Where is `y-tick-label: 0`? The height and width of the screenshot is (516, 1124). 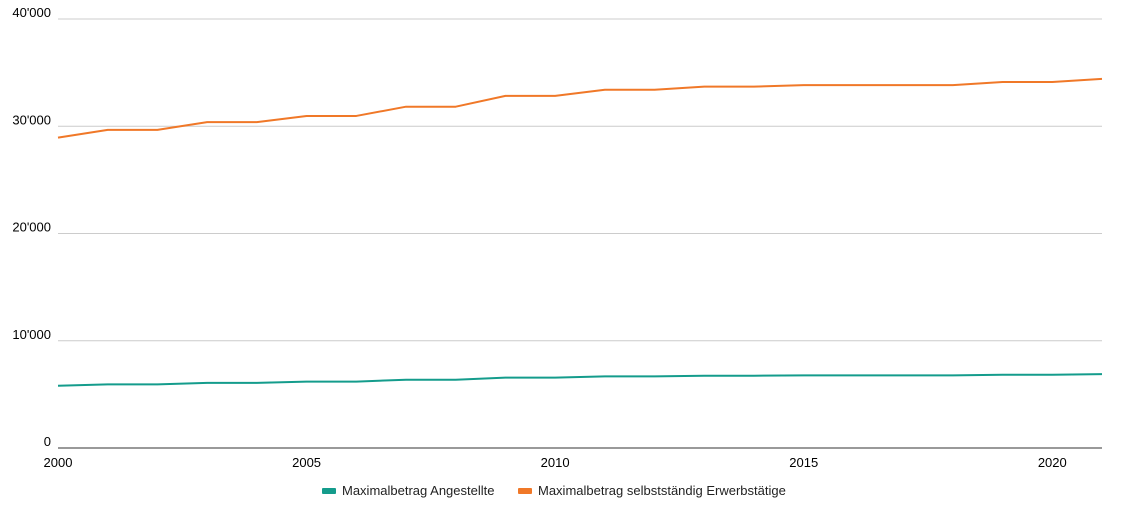
y-tick-label: 0 is located at coordinates (47, 441).